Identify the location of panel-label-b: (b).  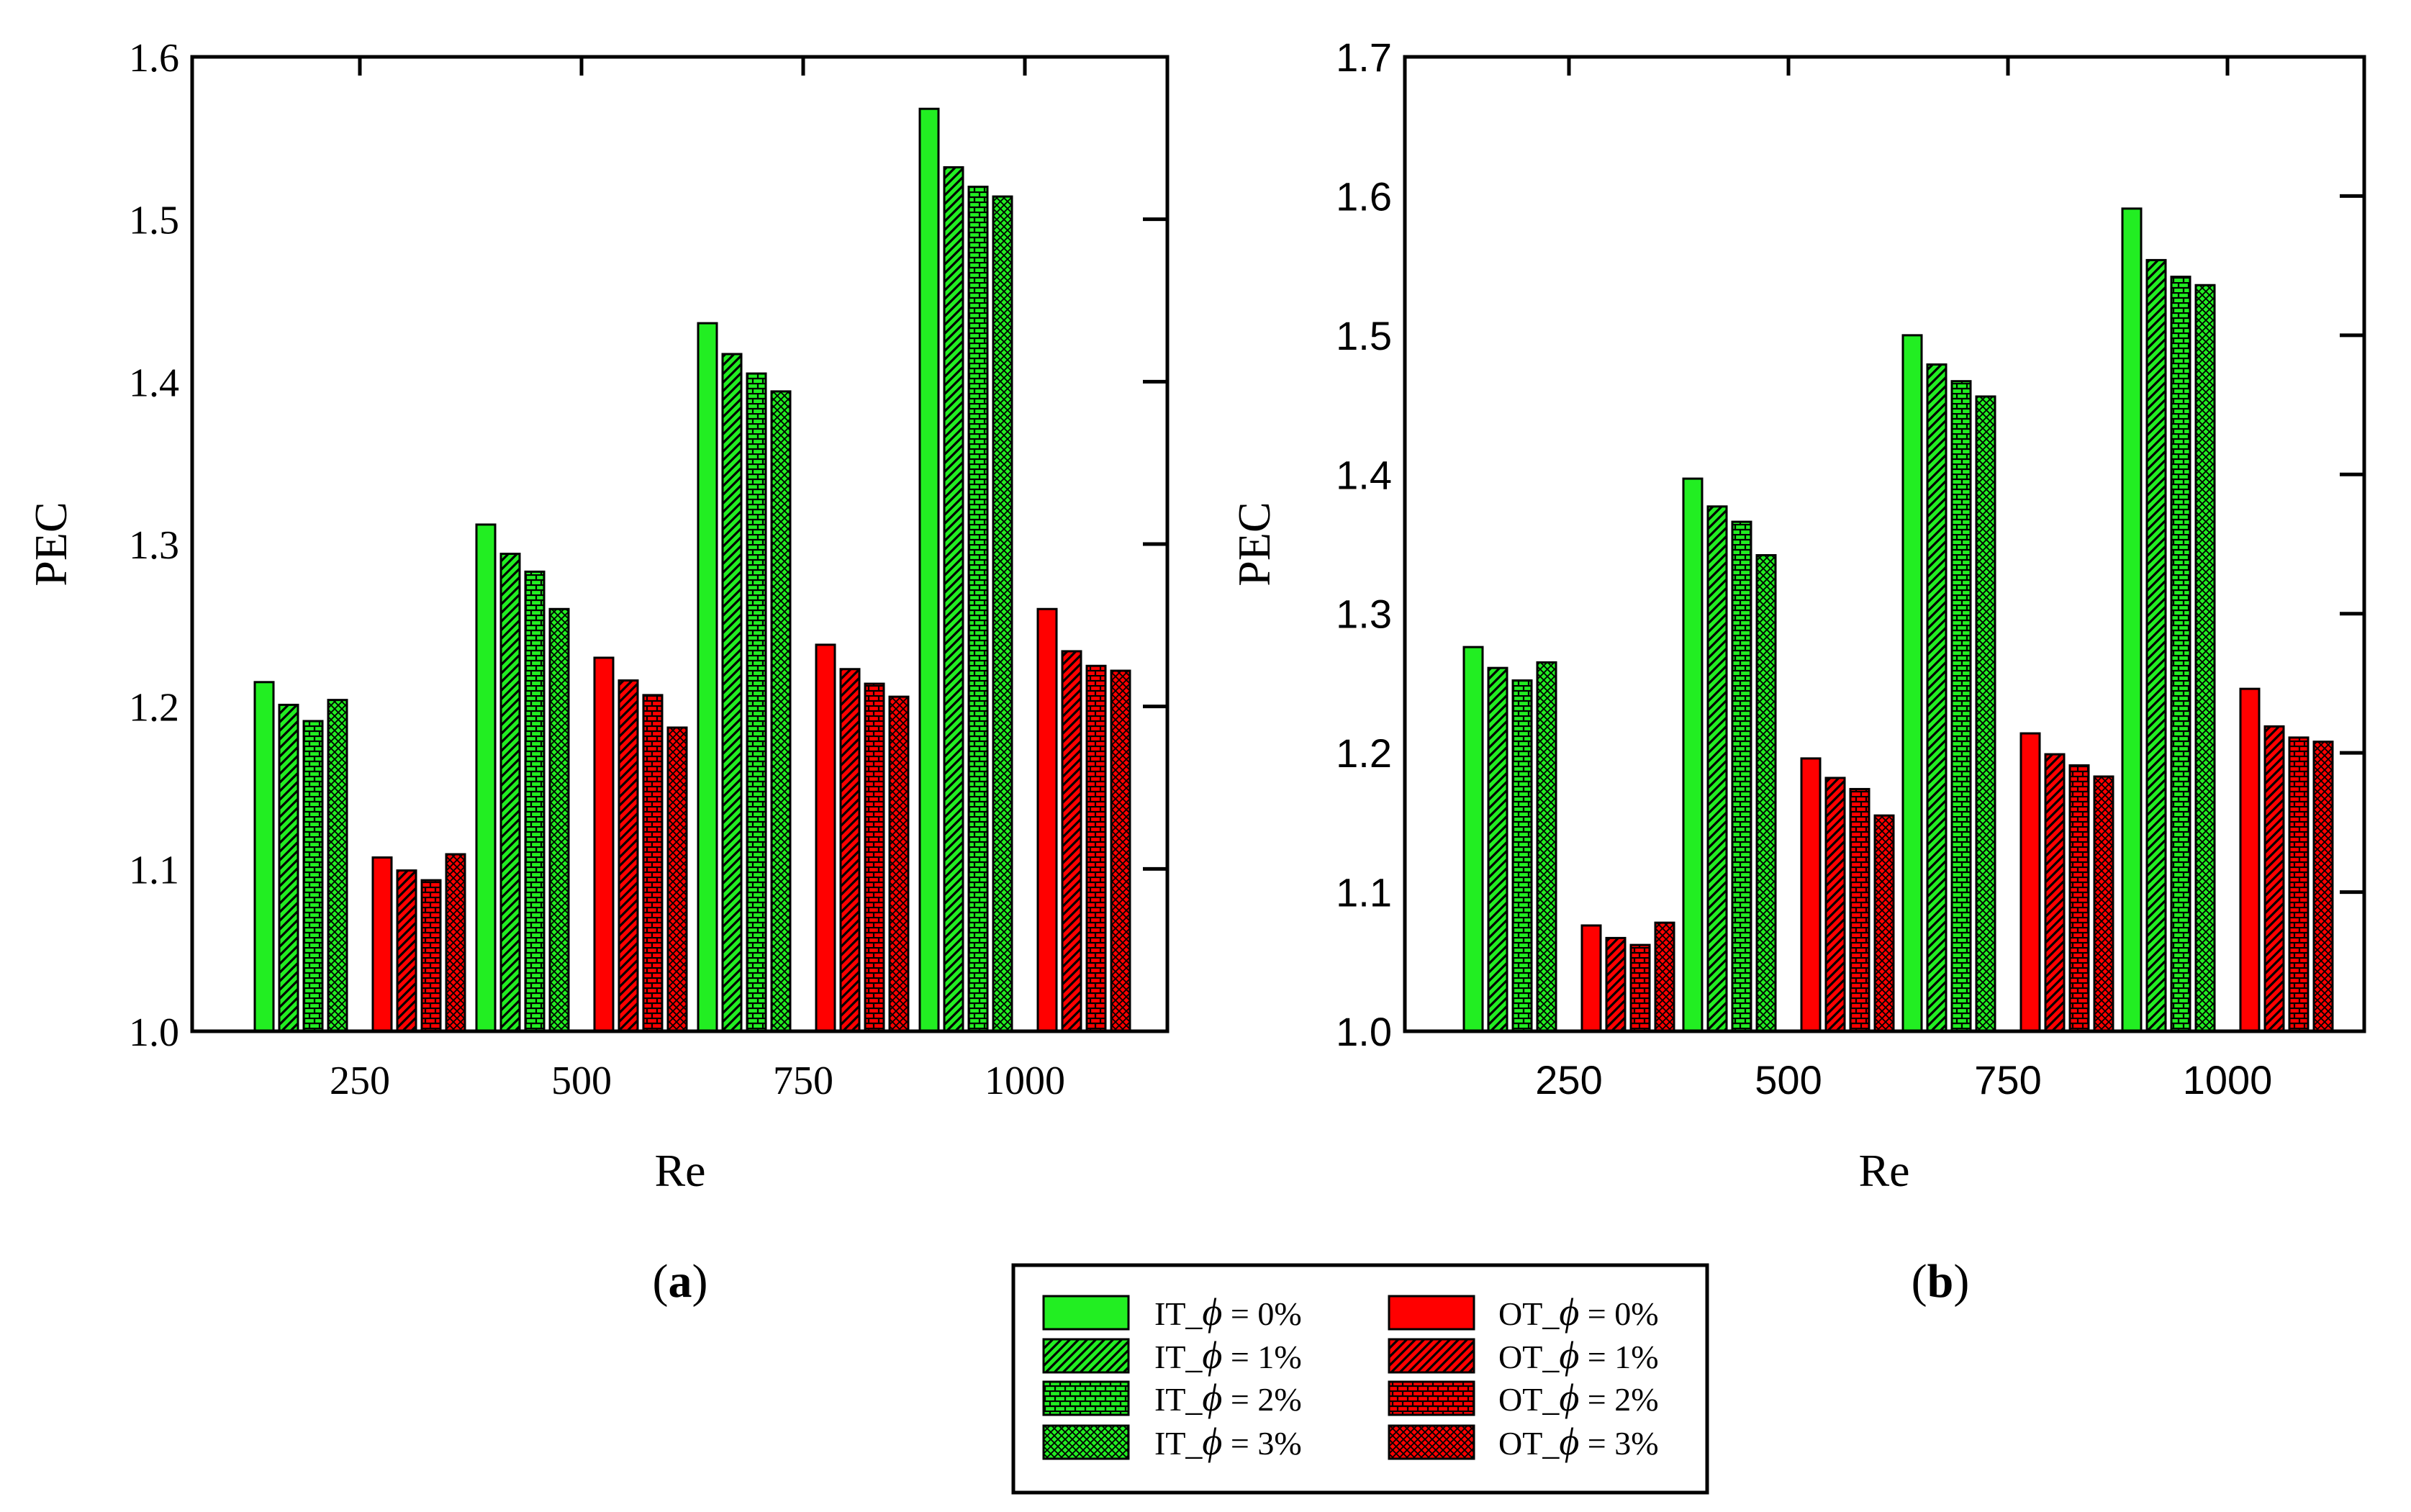
(1941, 1282).